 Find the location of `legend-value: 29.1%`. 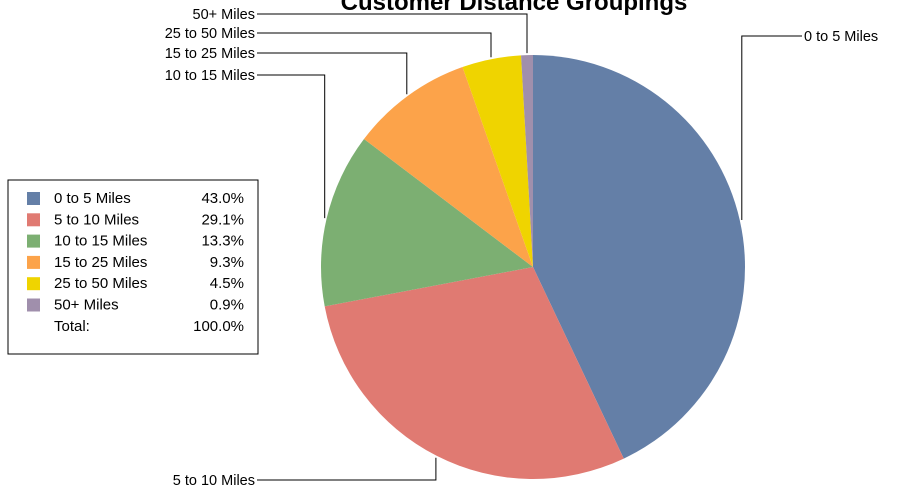

legend-value: 29.1% is located at coordinates (222, 219).